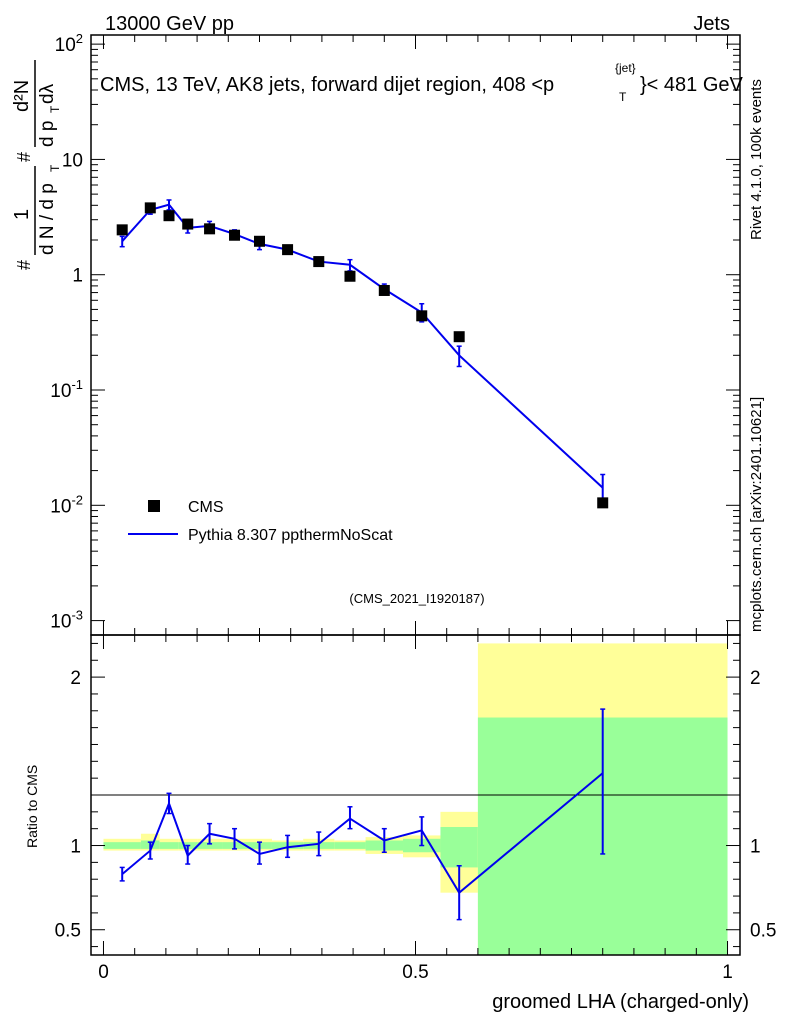 Image resolution: width=786 pixels, height=1024 pixels. What do you see at coordinates (169, 24) in the screenshot?
I see `header-left-label: 13000 GeV pp` at bounding box center [169, 24].